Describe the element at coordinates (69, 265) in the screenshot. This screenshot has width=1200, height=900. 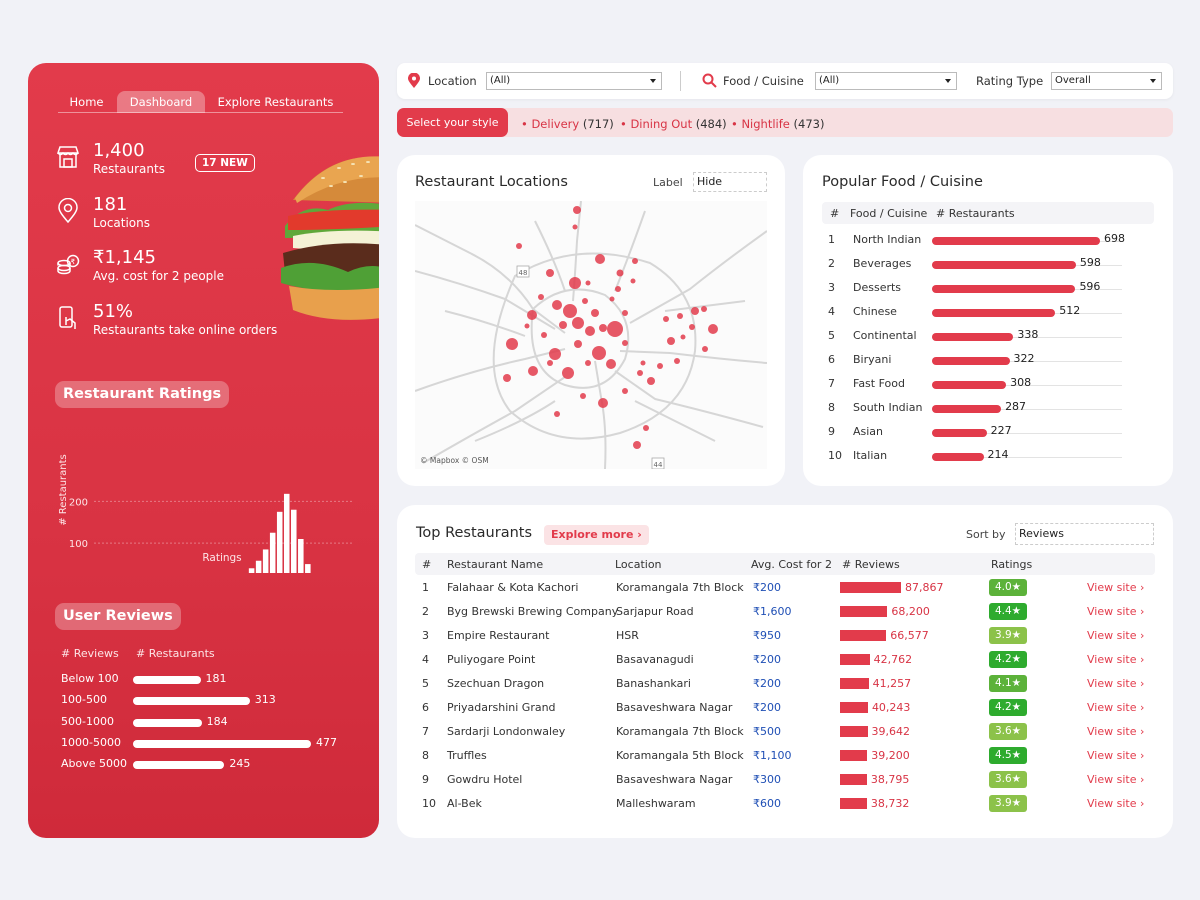
I see `coins-icon: ₹` at that location.